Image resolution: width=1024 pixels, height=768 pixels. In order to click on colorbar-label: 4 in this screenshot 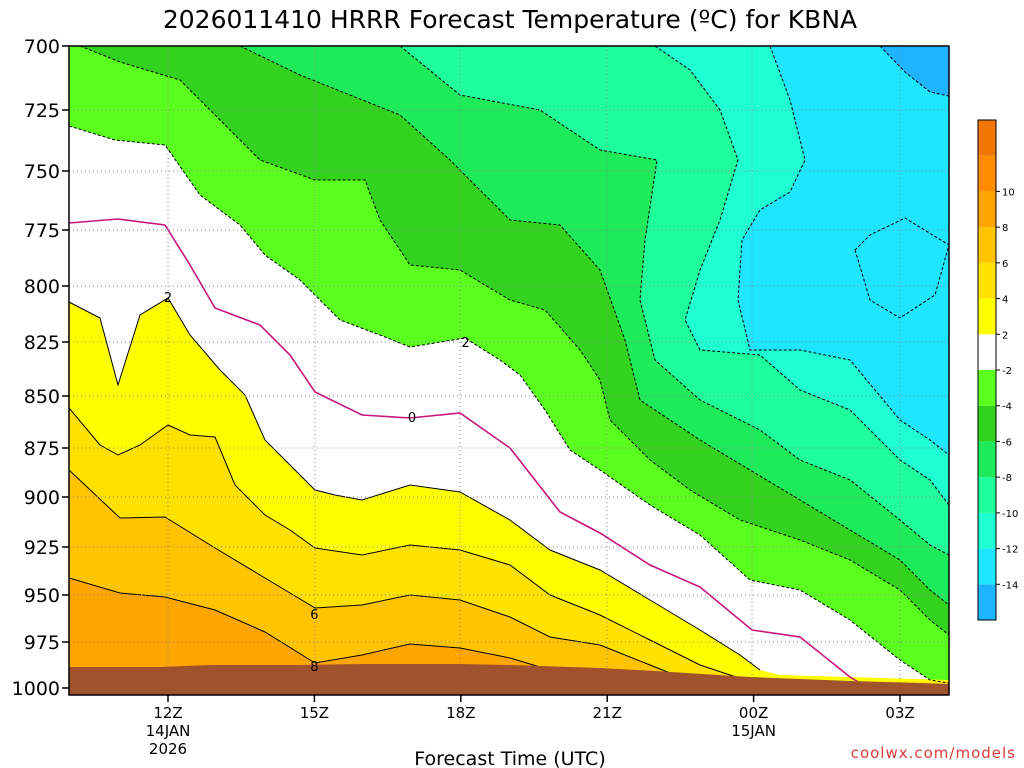, I will do `click(1005, 300)`.